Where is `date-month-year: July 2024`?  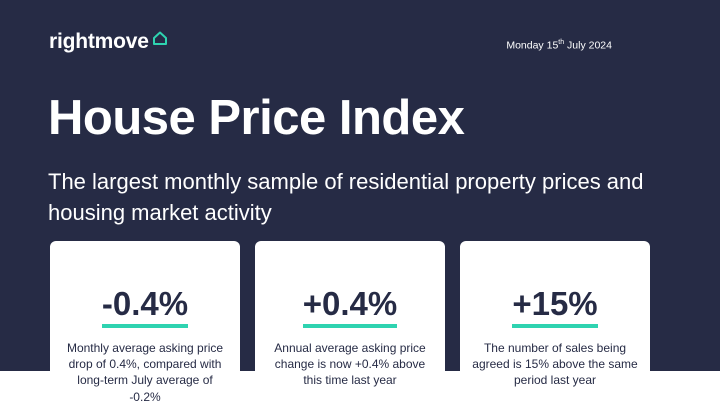 date-month-year: July 2024 is located at coordinates (588, 45).